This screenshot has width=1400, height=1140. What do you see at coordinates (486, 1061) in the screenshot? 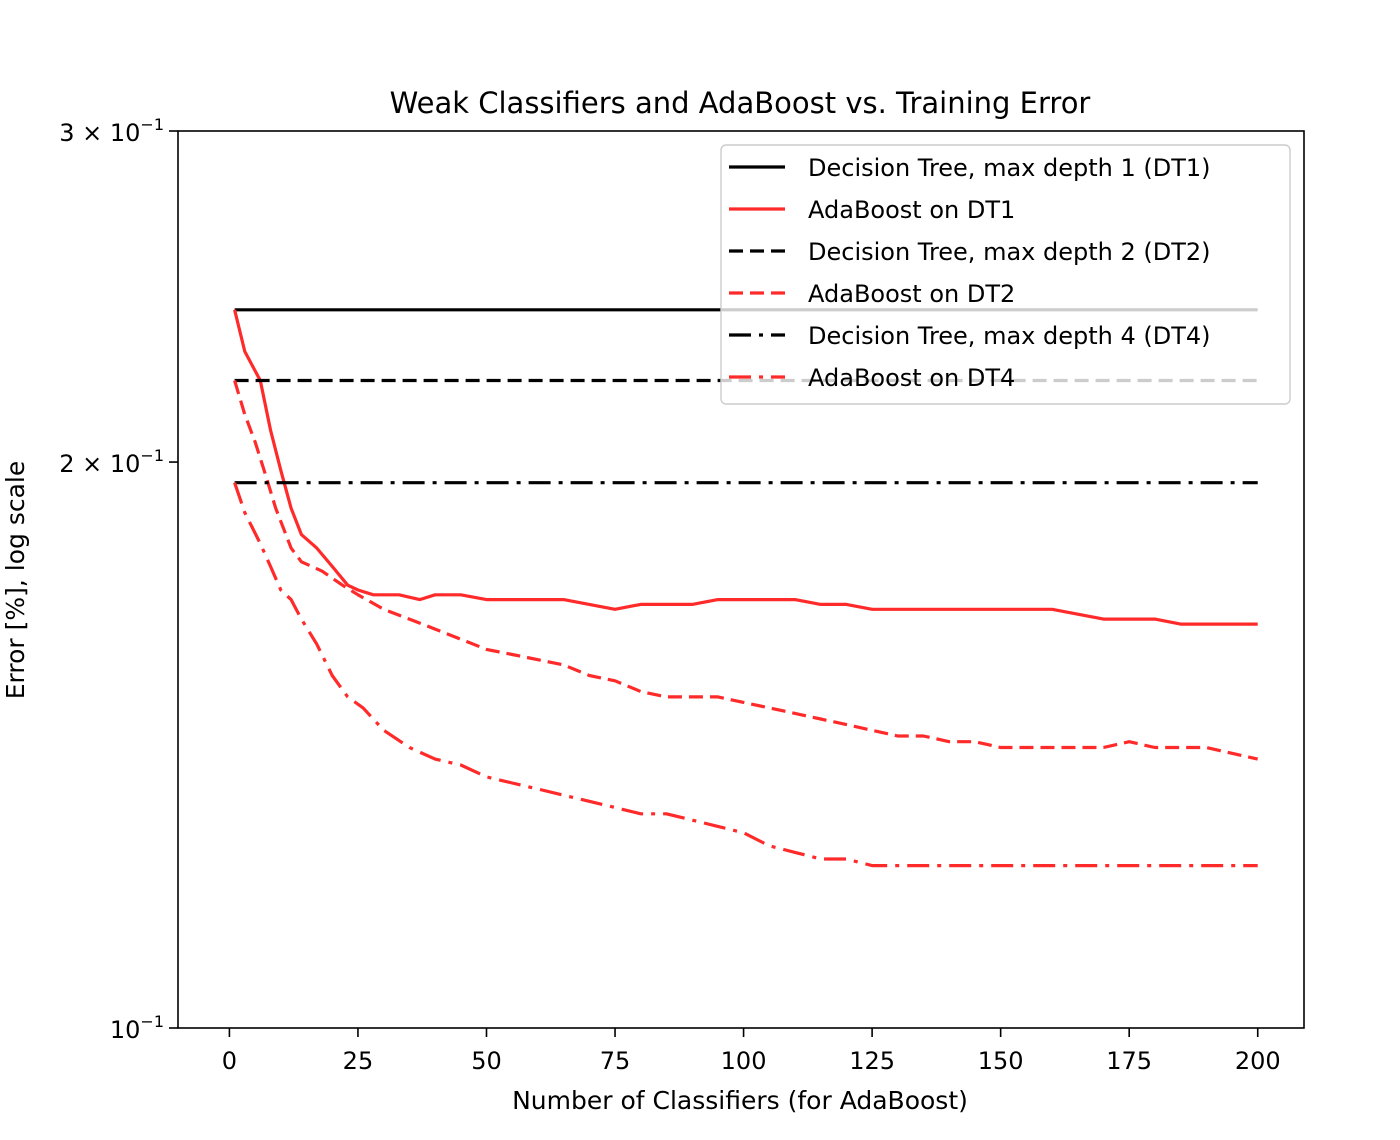
I see `x-tick-label: 50` at bounding box center [486, 1061].